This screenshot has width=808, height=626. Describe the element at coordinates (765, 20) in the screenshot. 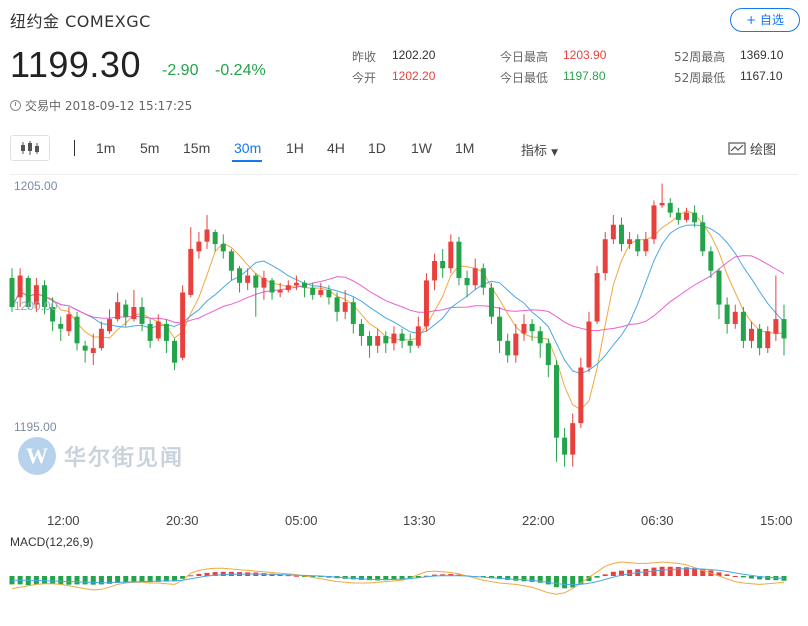

I see `add-watchlist-button: + 自选` at that location.